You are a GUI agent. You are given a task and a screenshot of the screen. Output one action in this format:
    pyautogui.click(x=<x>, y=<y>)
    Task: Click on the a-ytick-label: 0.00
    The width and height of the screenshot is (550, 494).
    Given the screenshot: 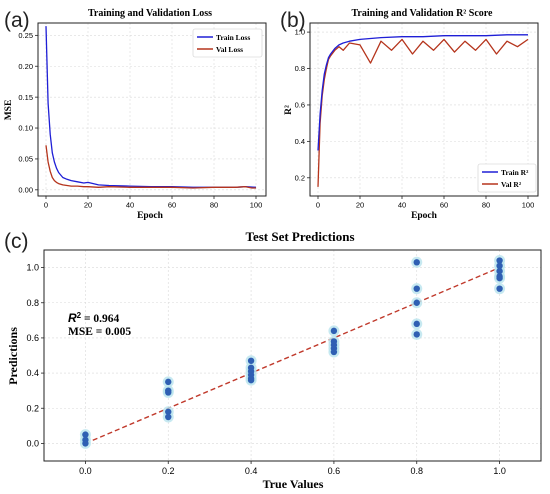 What is the action you would take?
    pyautogui.click(x=25, y=189)
    